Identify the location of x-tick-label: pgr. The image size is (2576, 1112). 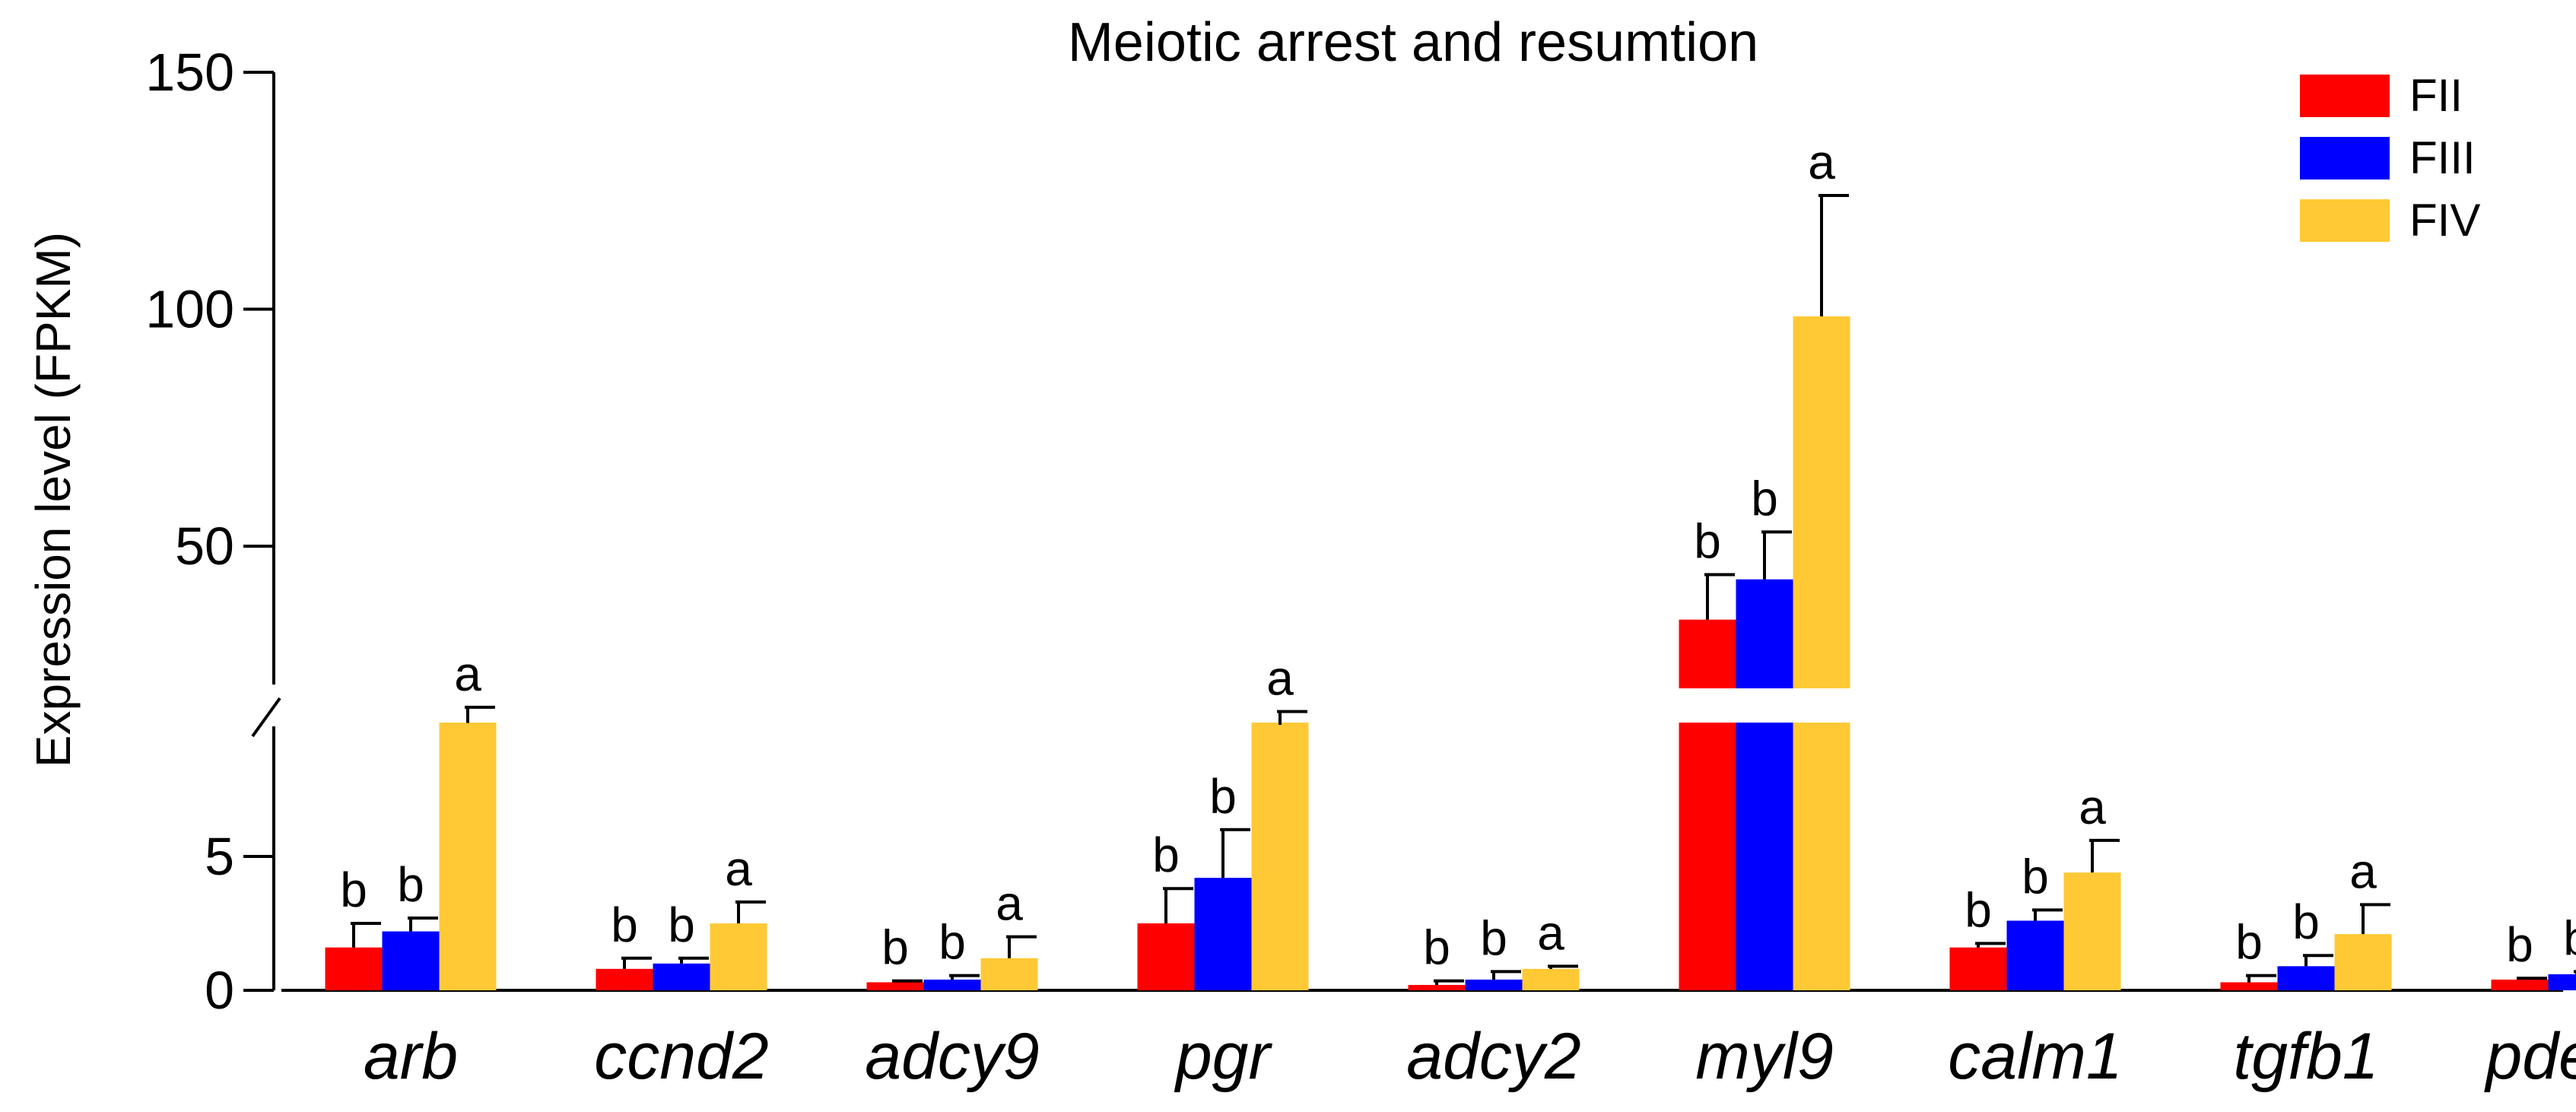
(1223, 1057).